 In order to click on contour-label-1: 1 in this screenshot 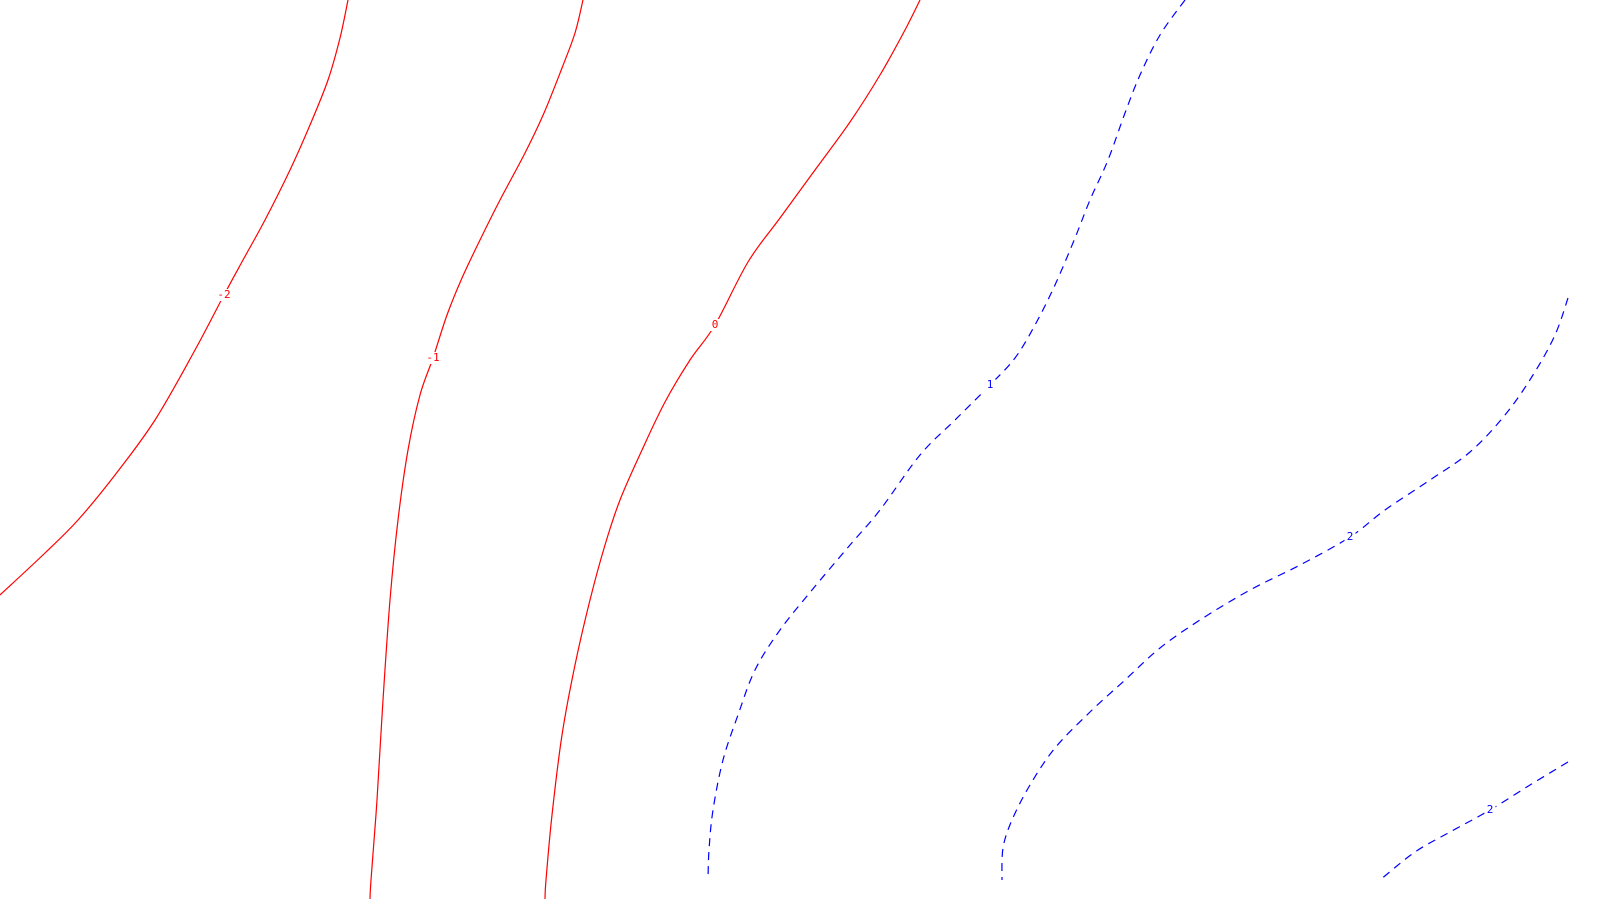, I will do `click(990, 384)`.